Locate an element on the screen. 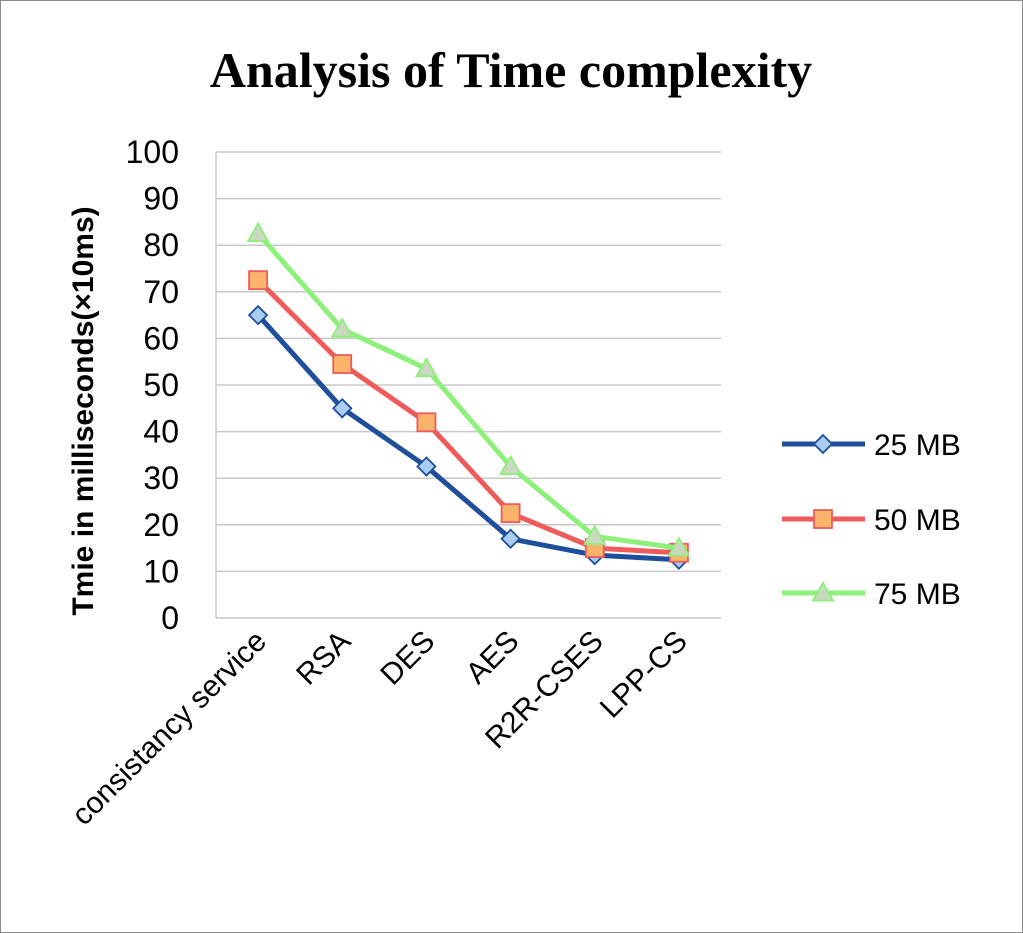 This screenshot has height=933, width=1023. y-tick-label: 60 is located at coordinates (161, 338).